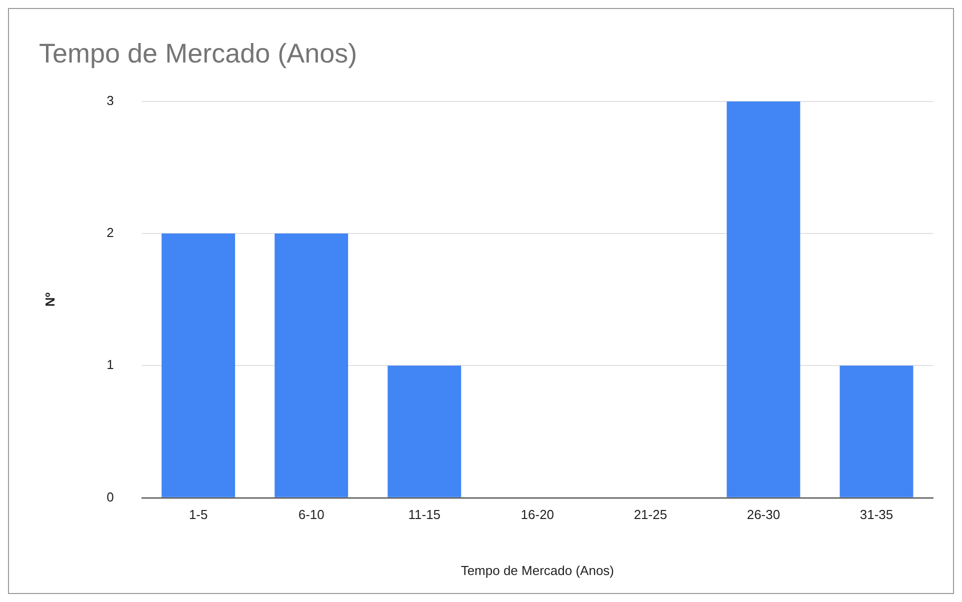 Image resolution: width=962 pixels, height=602 pixels. I want to click on x-tick-label: 21-25, so click(651, 514).